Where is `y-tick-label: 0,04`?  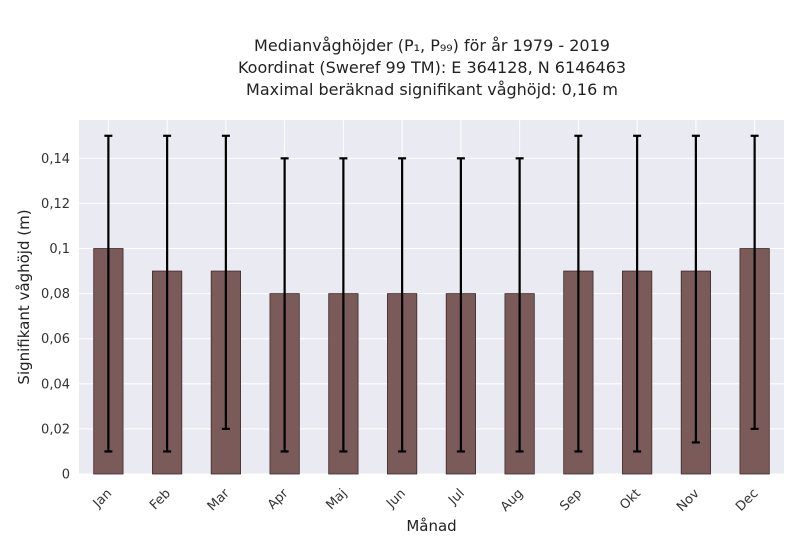
y-tick-label: 0,04 is located at coordinates (55, 384).